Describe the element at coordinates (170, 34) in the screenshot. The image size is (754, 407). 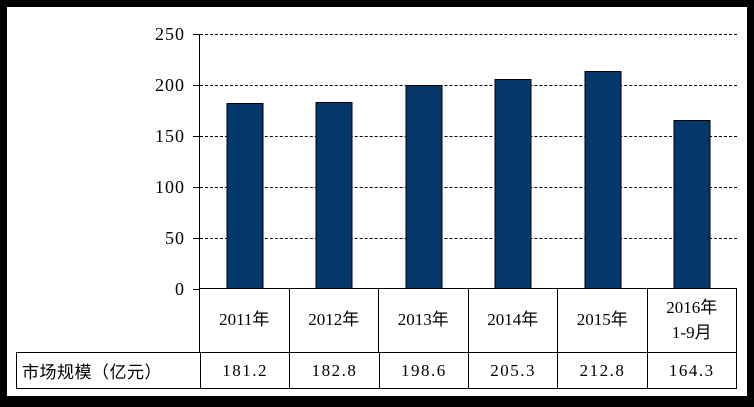
I see `y-tick-label-250: 250` at that location.